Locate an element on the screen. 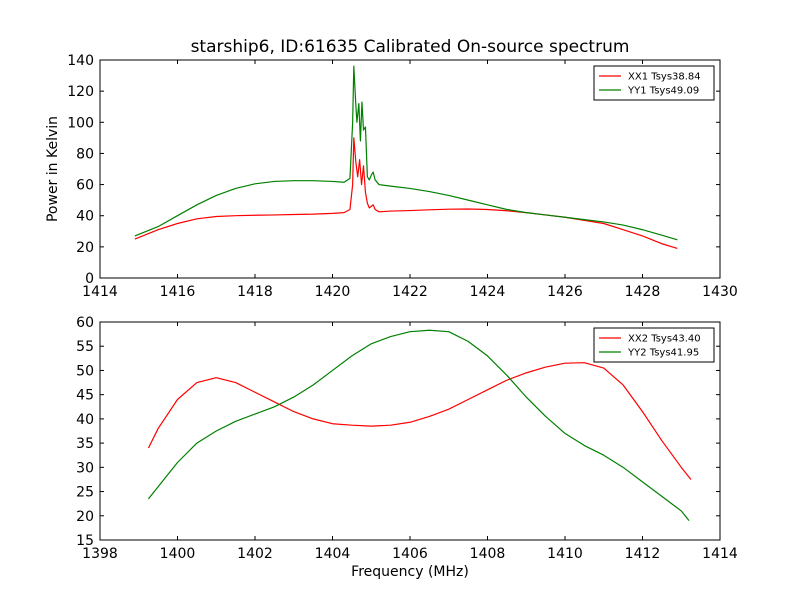  x-tick-label: 1416 is located at coordinates (178, 292).